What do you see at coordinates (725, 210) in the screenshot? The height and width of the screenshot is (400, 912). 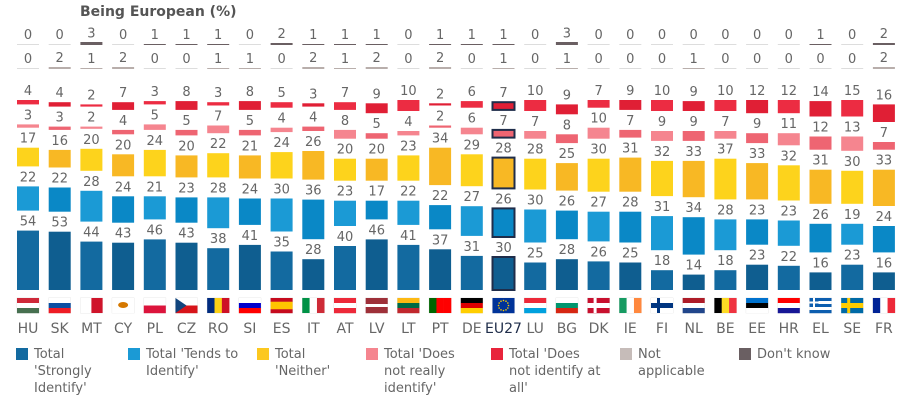 I see `data-label: 28` at bounding box center [725, 210].